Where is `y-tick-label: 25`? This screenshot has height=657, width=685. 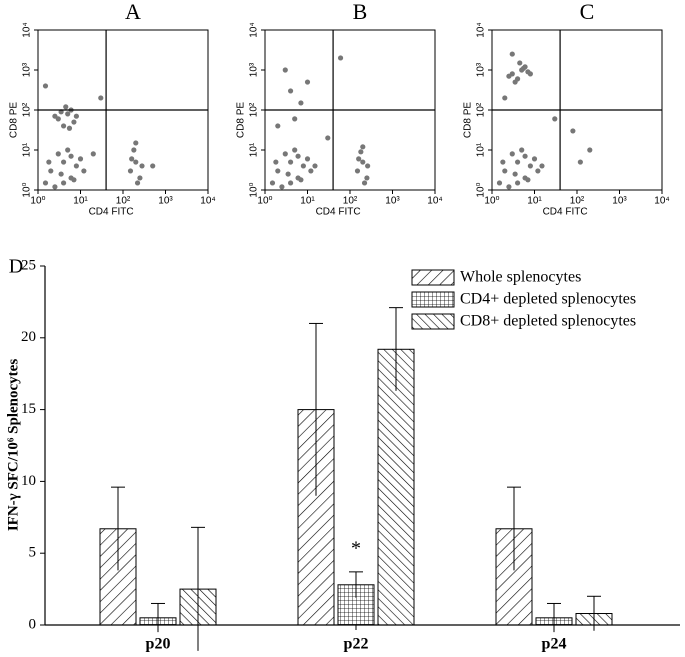 y-tick-label: 25 is located at coordinates (28, 265).